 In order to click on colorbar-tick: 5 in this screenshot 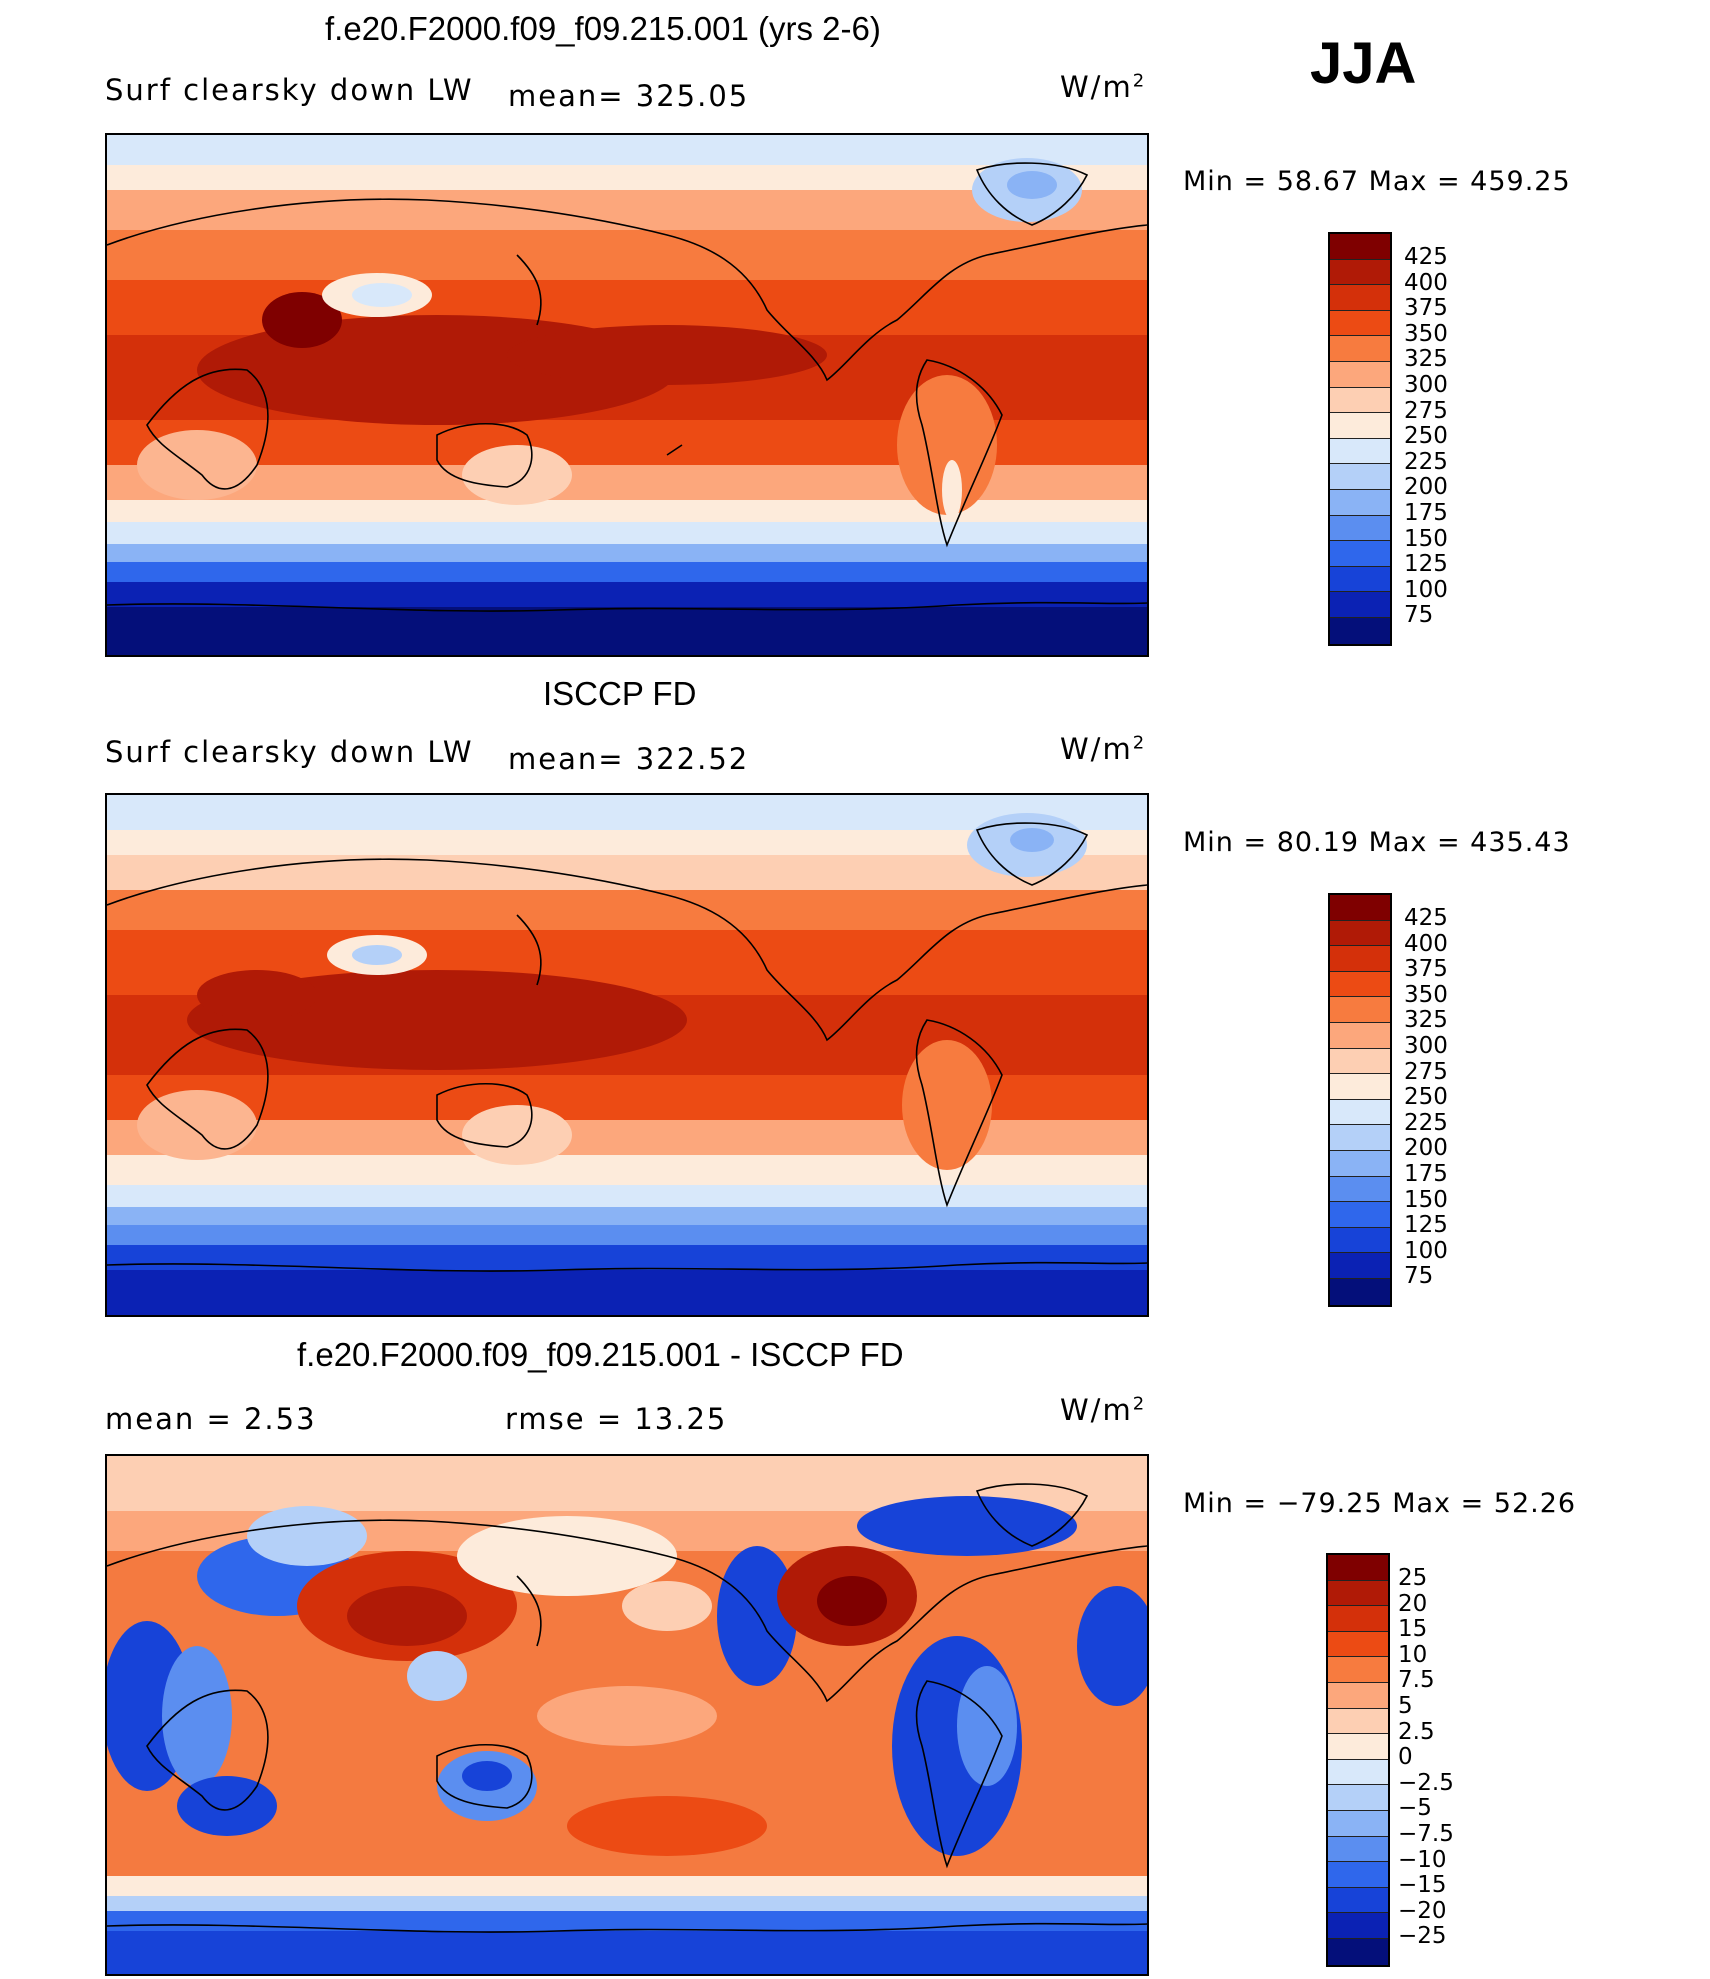, I will do `click(1405, 1705)`.